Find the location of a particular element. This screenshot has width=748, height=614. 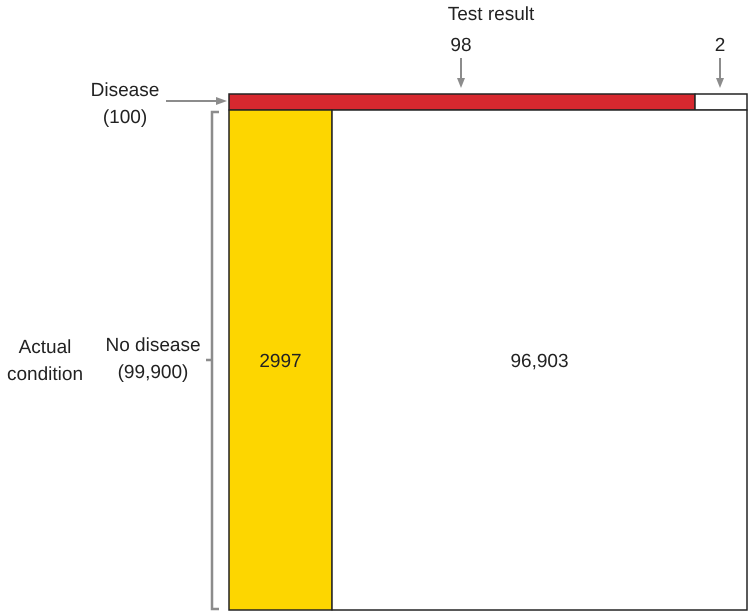

data-label: 96,903 is located at coordinates (539, 361).